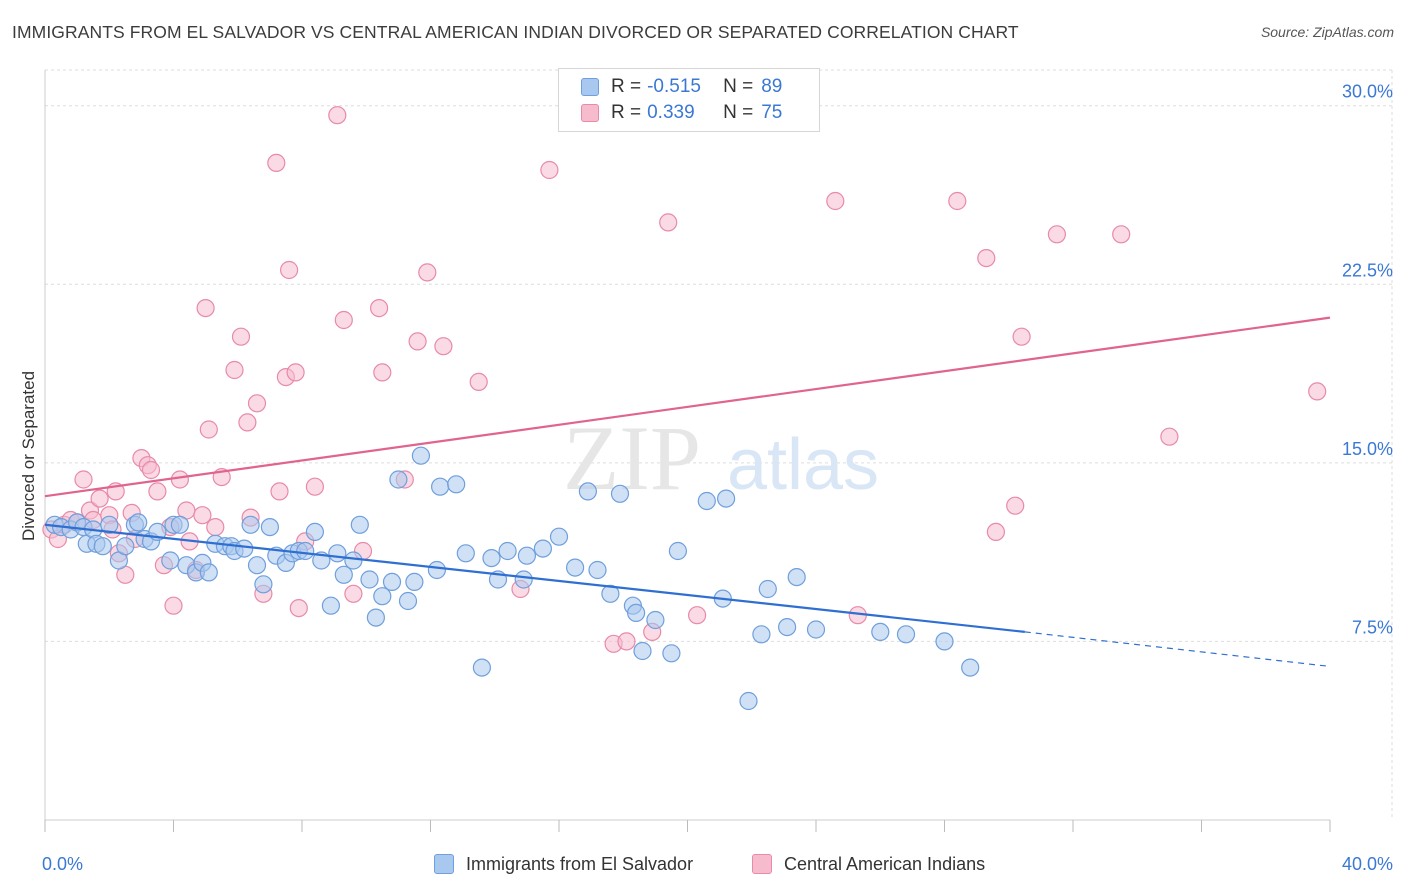 The height and width of the screenshot is (892, 1406). What do you see at coordinates (671, 112) in the screenshot?
I see `r-value: 0.339` at bounding box center [671, 112].